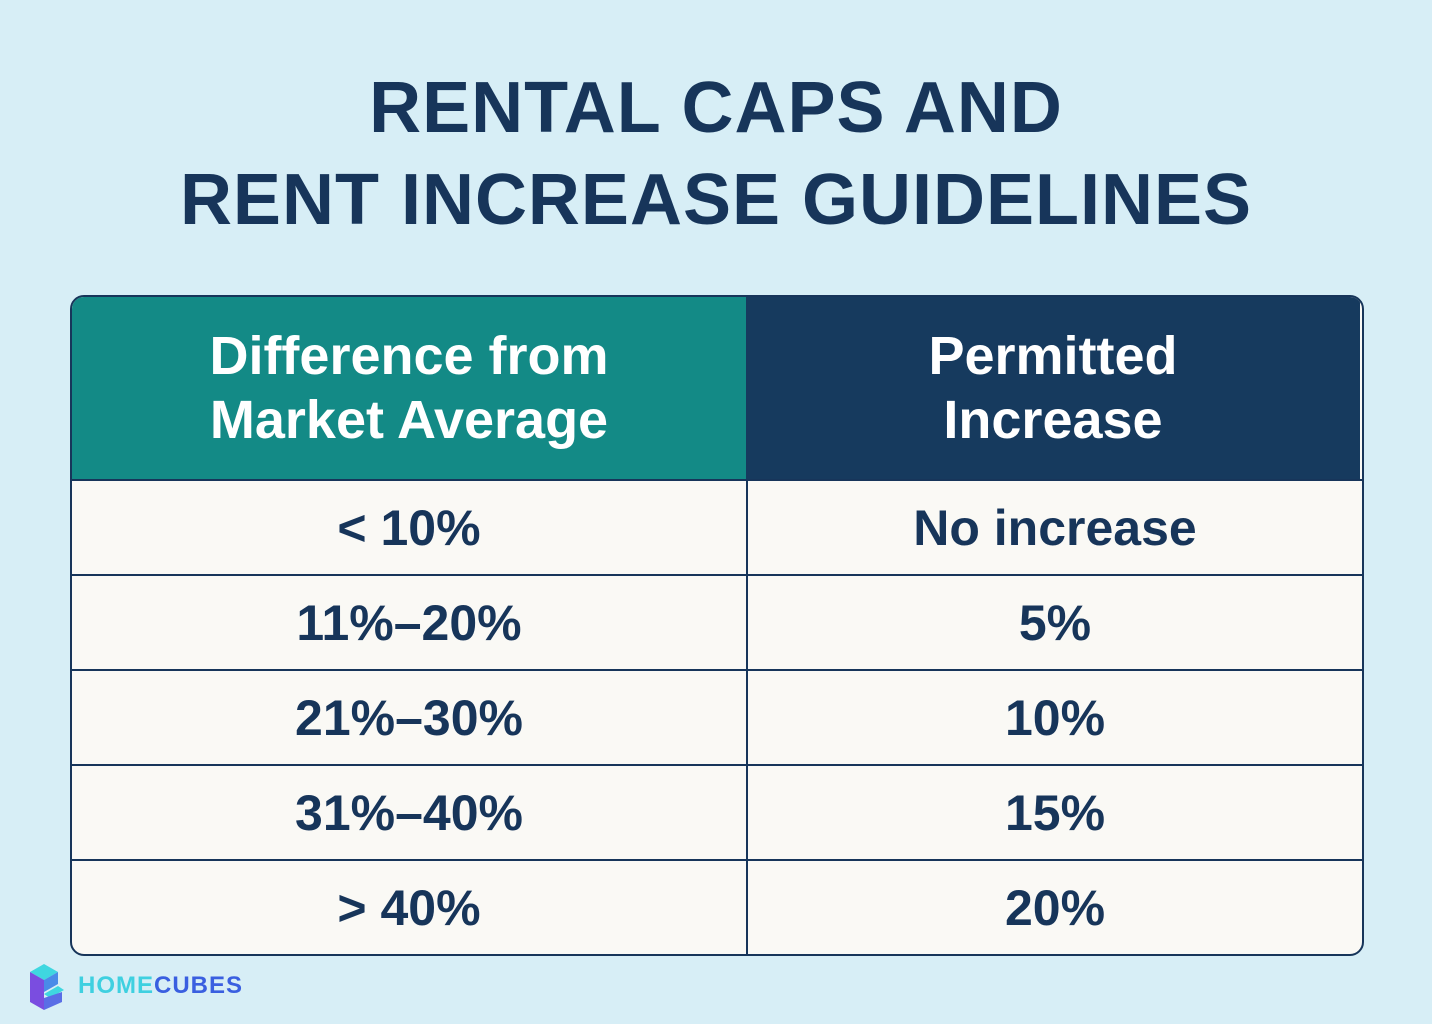  What do you see at coordinates (410, 622) in the screenshot?
I see `cell: 11%–20%` at bounding box center [410, 622].